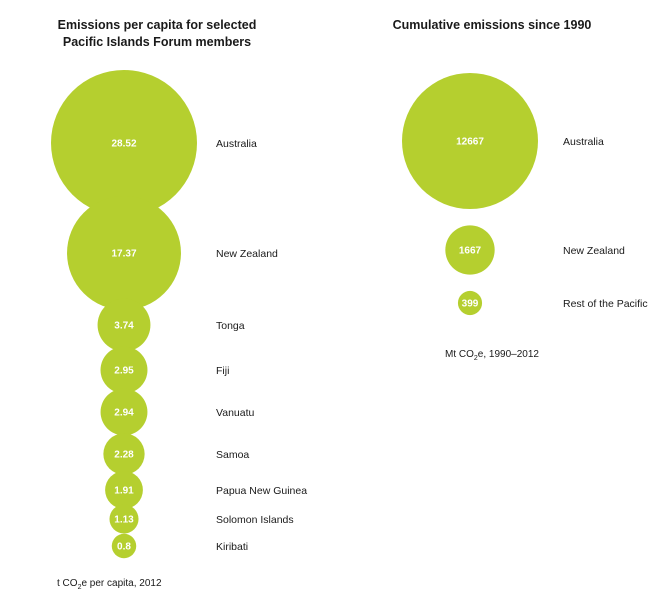 This screenshot has width=669, height=601. I want to click on cumulative-unit-label: Mt CO2e, 1990–2012, so click(492, 355).